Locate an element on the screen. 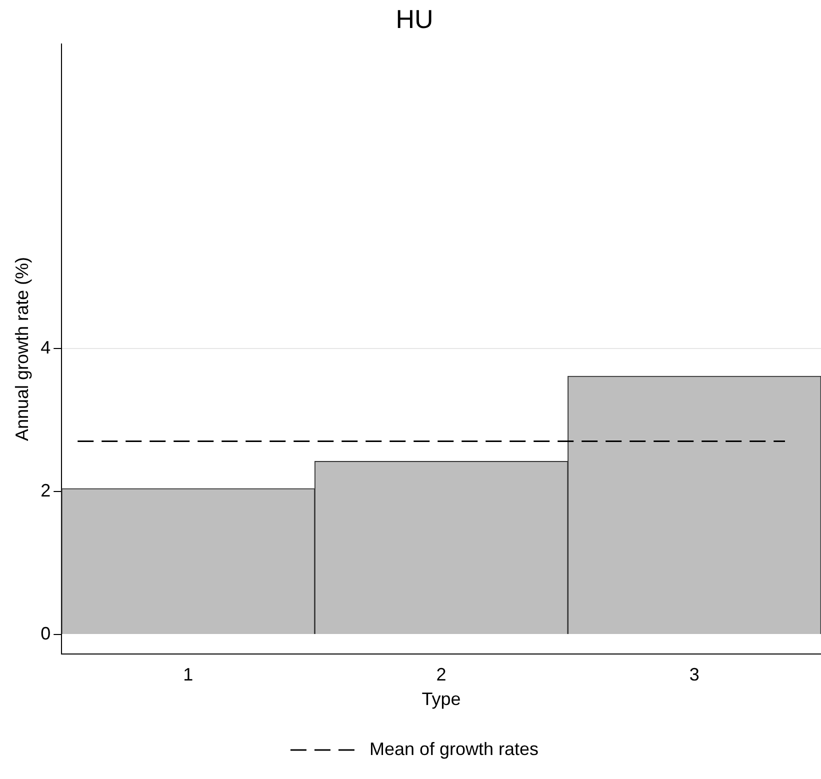 The height and width of the screenshot is (779, 821). chart-title: HU is located at coordinates (415, 19).